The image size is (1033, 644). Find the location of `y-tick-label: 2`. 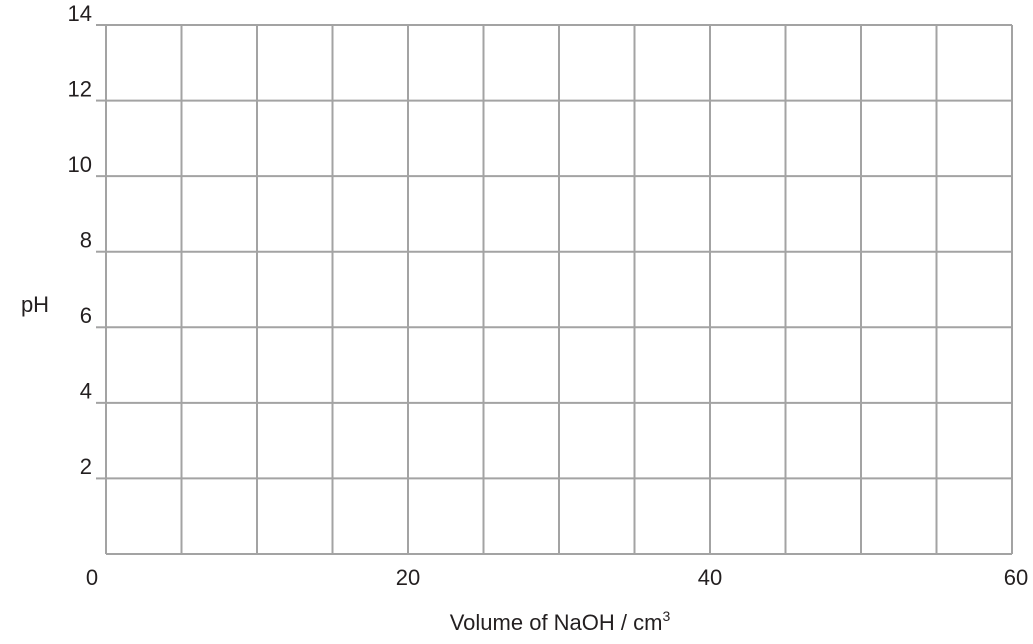

y-tick-label: 2 is located at coordinates (86, 466).